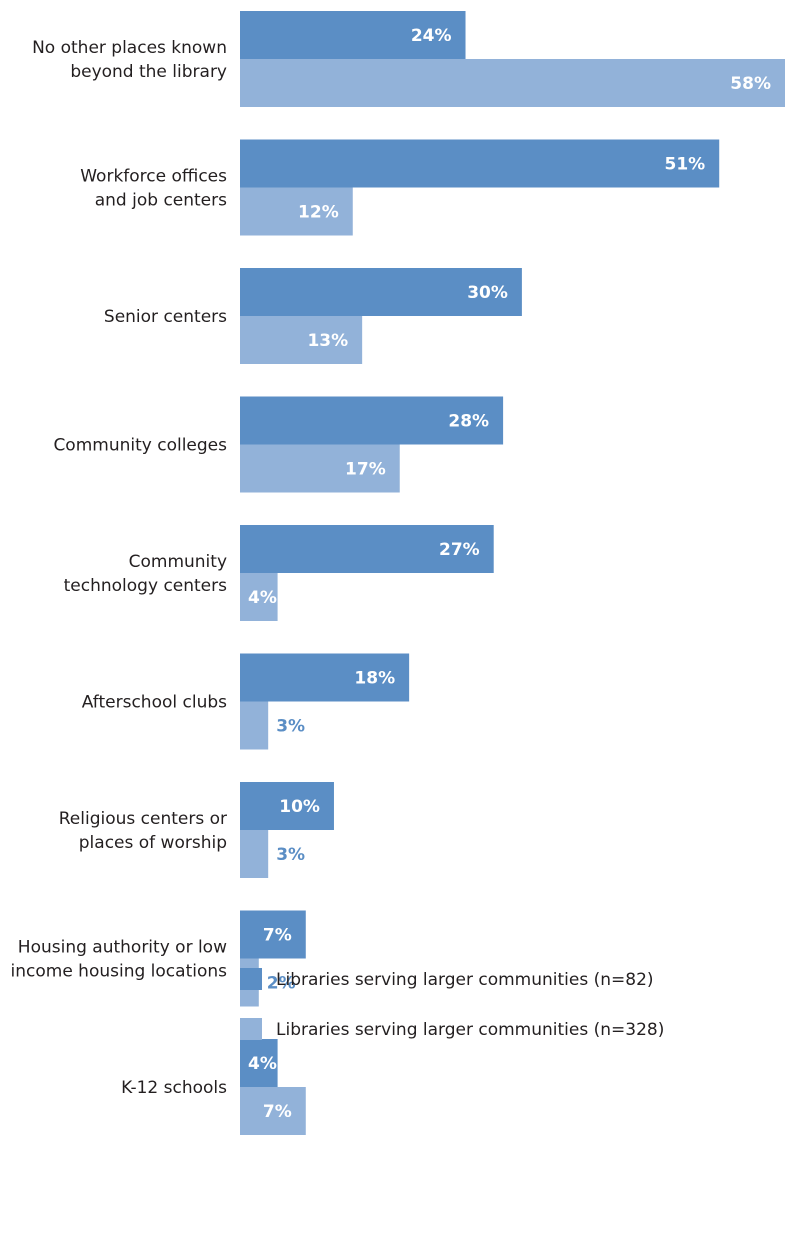 The image size is (786, 1241). What do you see at coordinates (145, 574) in the screenshot?
I see `category-label: Community technology centers` at bounding box center [145, 574].